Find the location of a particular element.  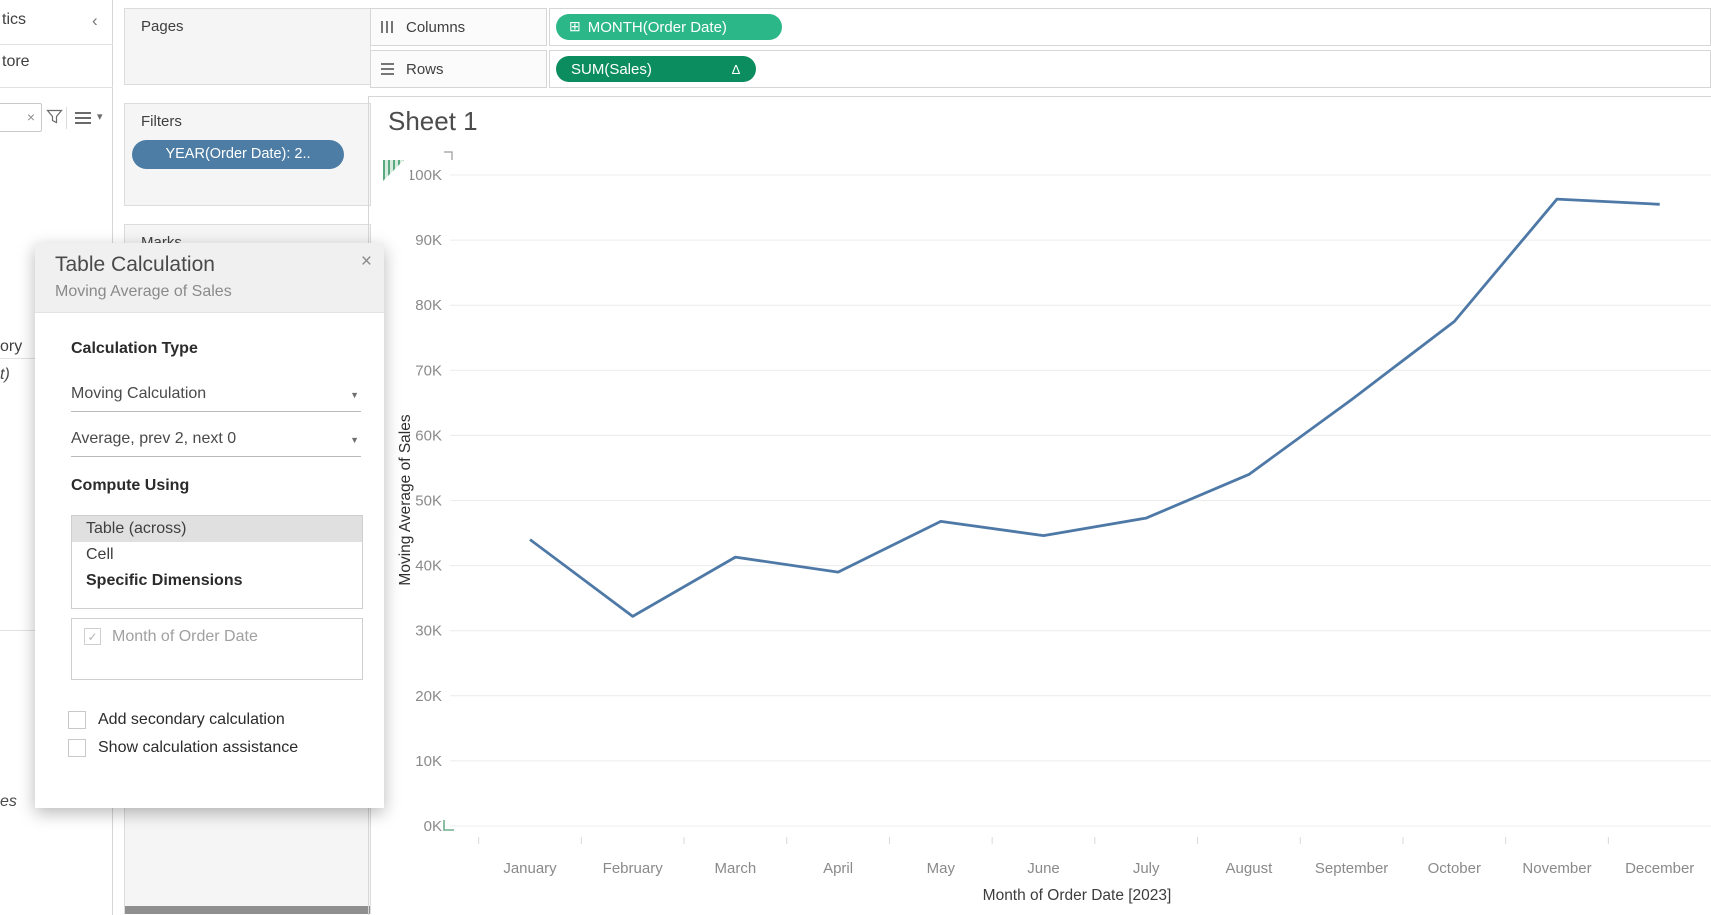

calculation-type-heading: Calculation Type is located at coordinates (134, 348).